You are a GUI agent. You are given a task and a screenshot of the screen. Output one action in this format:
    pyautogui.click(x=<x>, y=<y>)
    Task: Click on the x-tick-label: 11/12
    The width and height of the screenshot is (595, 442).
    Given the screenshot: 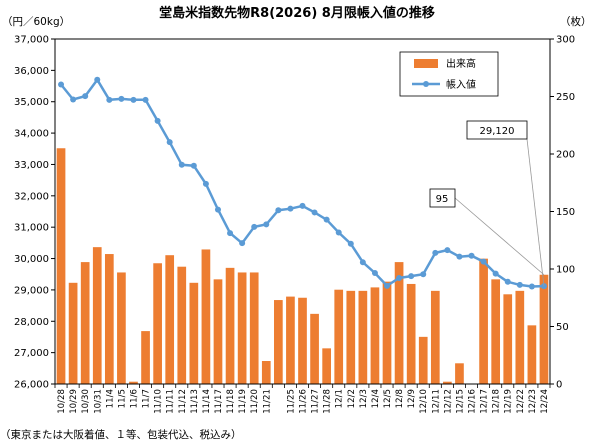 What is the action you would take?
    pyautogui.click(x=183, y=401)
    